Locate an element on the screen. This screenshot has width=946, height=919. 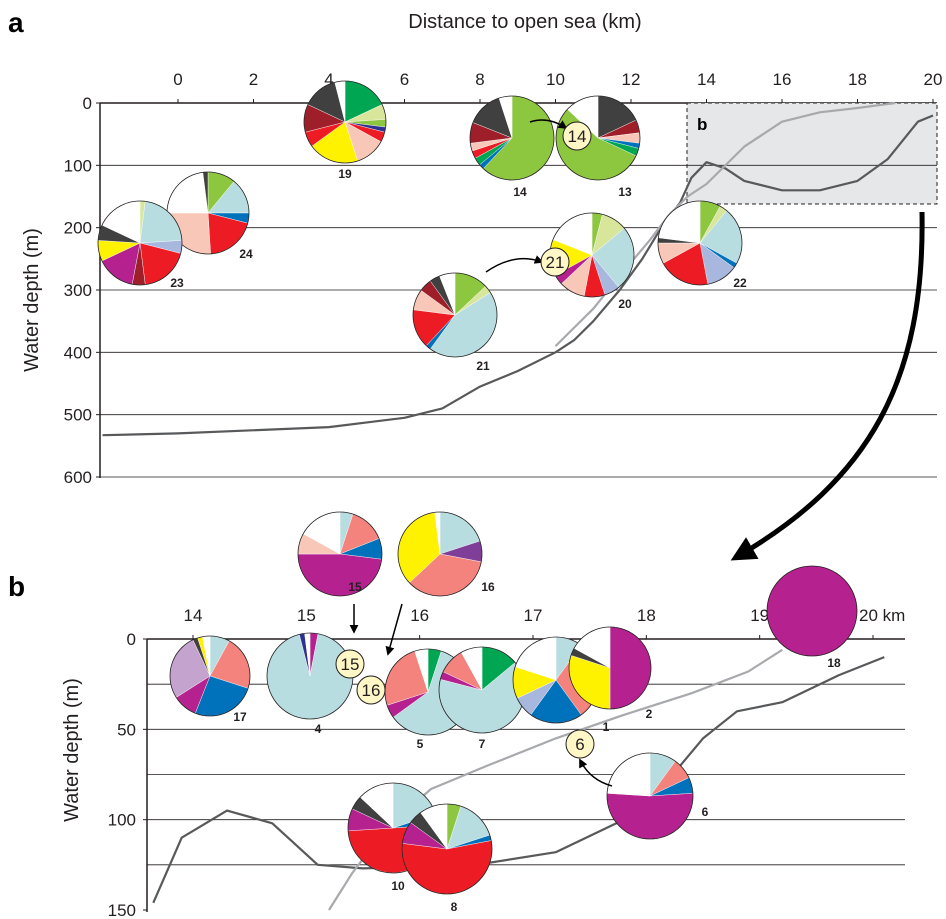
panel-a-pie-23: 23 is located at coordinates (140, 245).